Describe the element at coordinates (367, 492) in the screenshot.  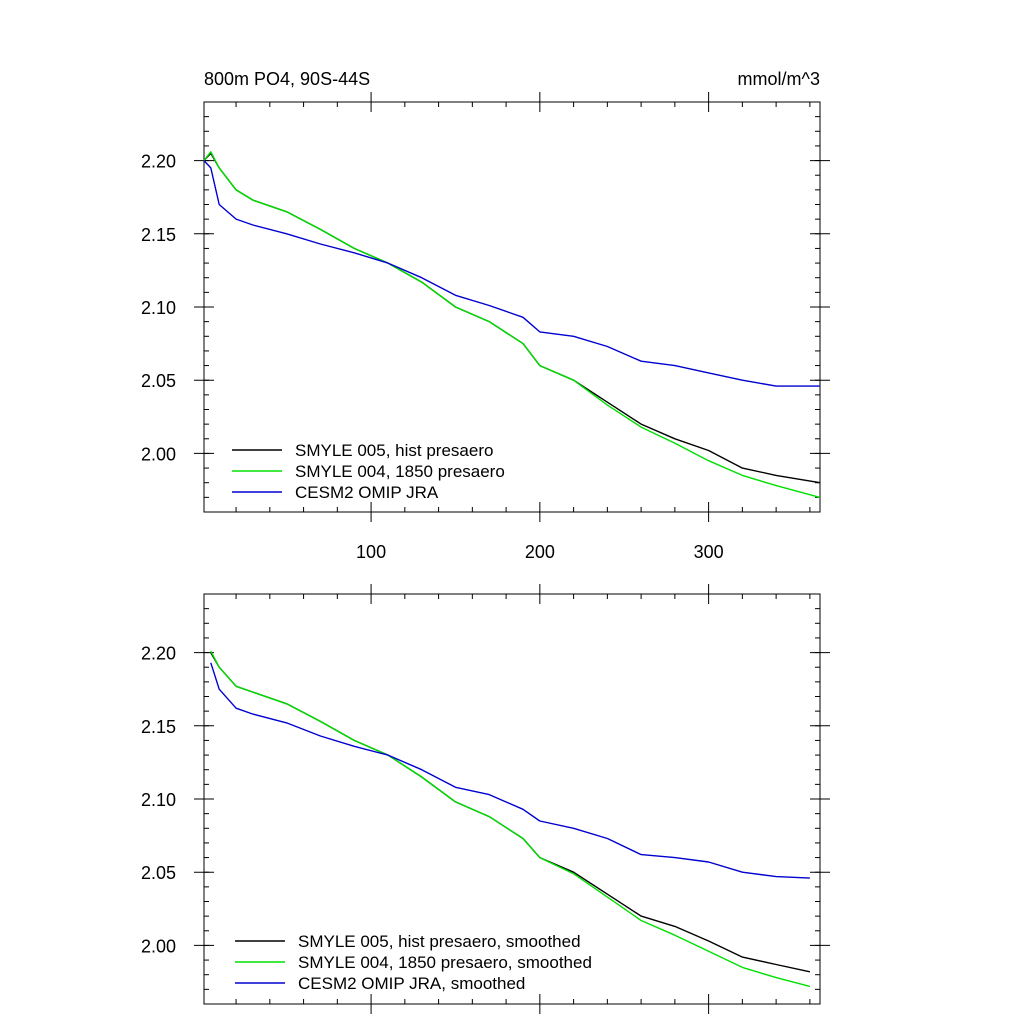
I see `legend-label: CESM2 OMIP JRA` at that location.